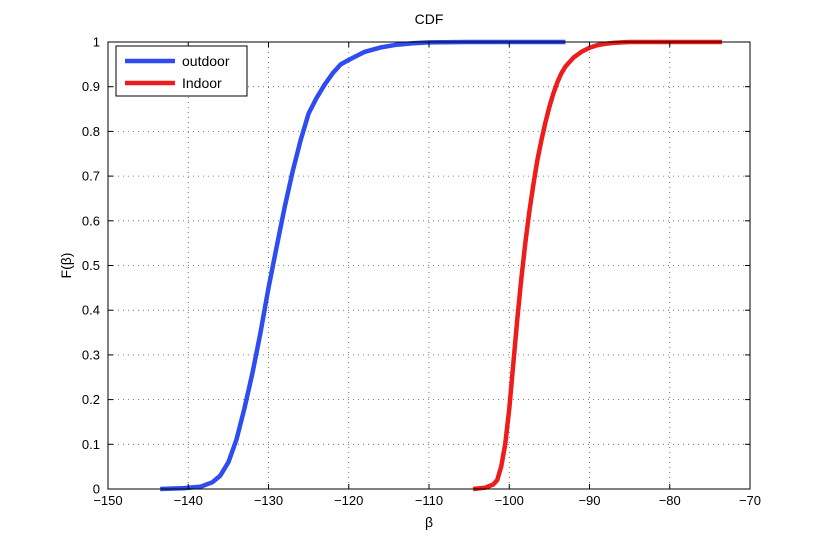 This screenshot has width=830, height=556. Describe the element at coordinates (91, 444) in the screenshot. I see `y-tick-label: 0.1` at that location.